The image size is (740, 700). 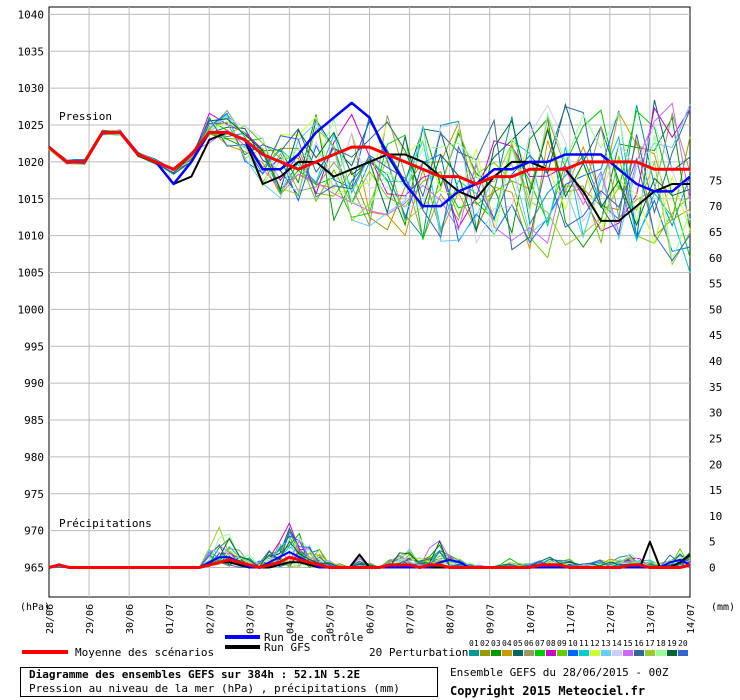 I want to click on perturbation-legend-id: 02, so click(x=485, y=643).